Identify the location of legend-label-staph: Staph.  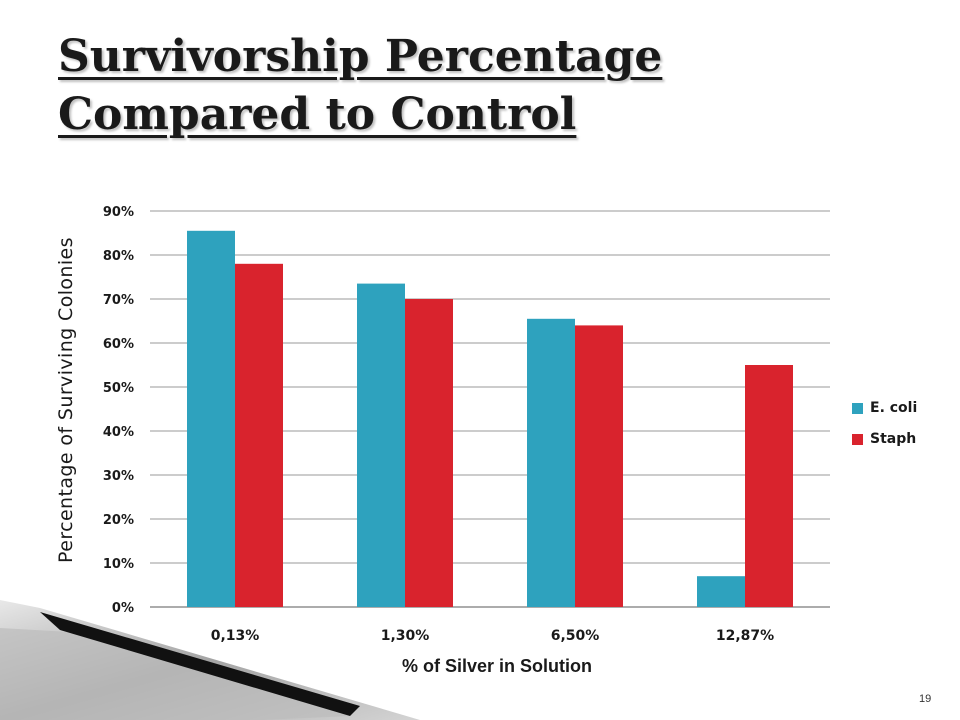
(893, 439).